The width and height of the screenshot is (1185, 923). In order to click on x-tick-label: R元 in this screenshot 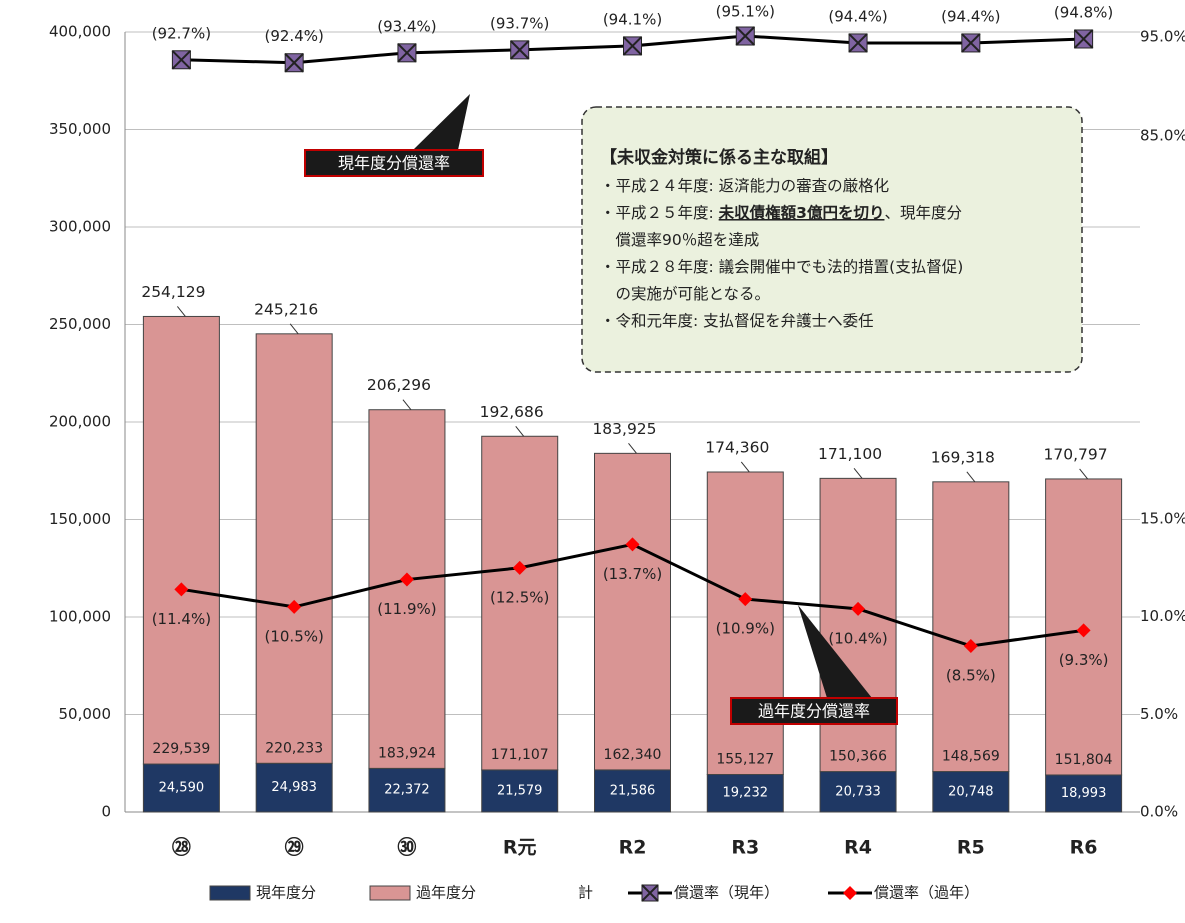, I will do `click(520, 848)`.